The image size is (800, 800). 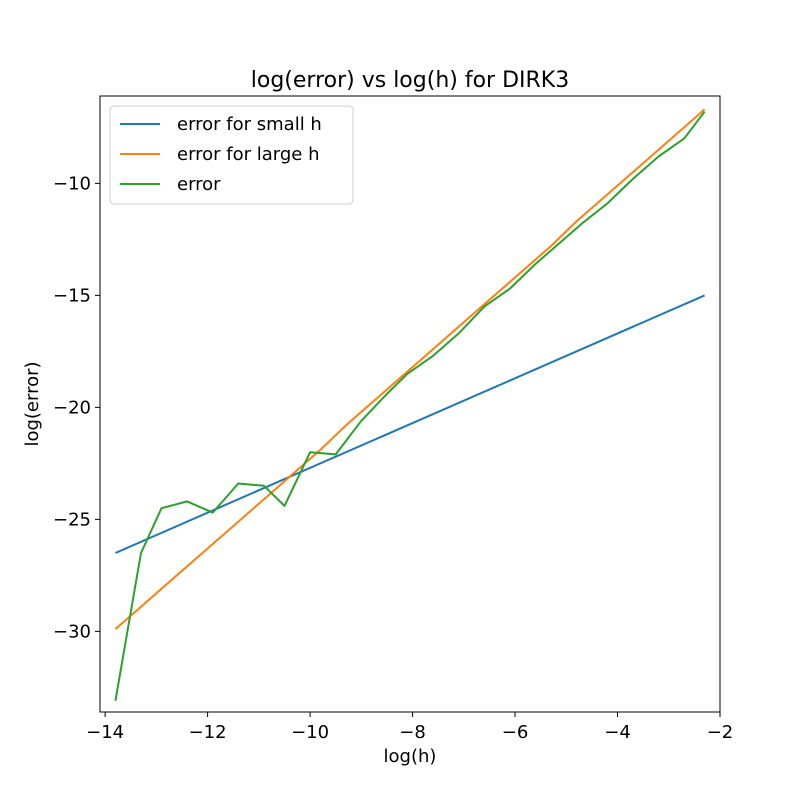 I want to click on legend: error for small h error for large h error, so click(x=231, y=155).